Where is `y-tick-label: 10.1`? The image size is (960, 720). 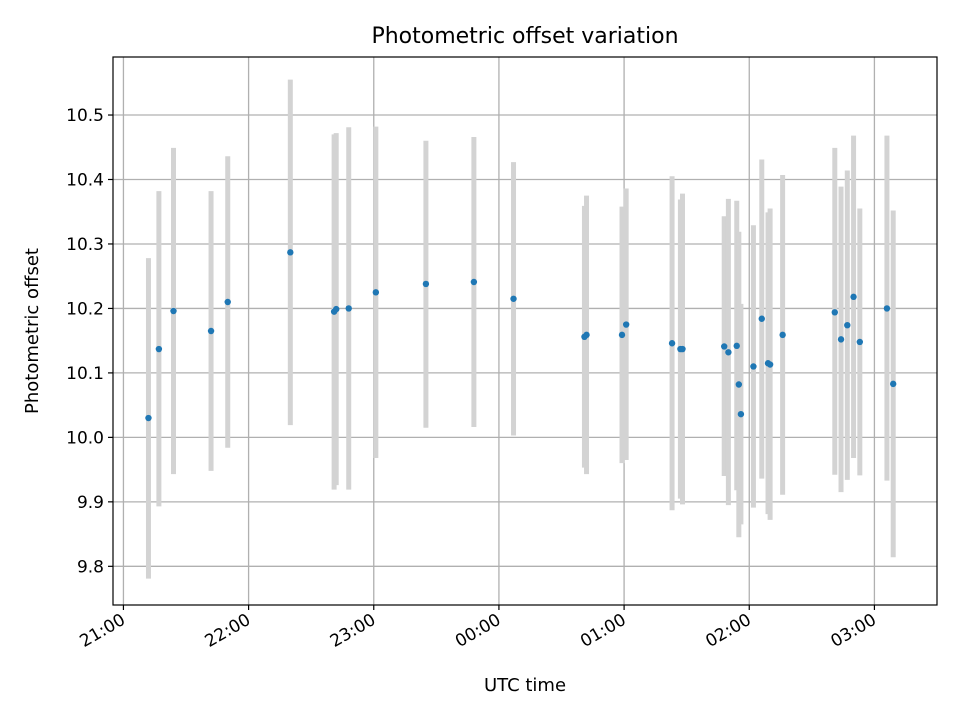 y-tick-label: 10.1 is located at coordinates (85, 374).